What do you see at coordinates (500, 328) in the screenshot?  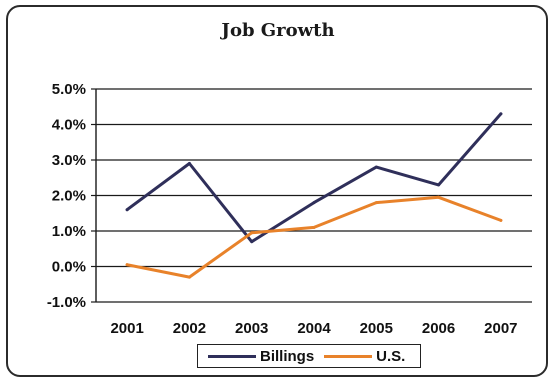 I see `x-tick-label: 2007` at bounding box center [500, 328].